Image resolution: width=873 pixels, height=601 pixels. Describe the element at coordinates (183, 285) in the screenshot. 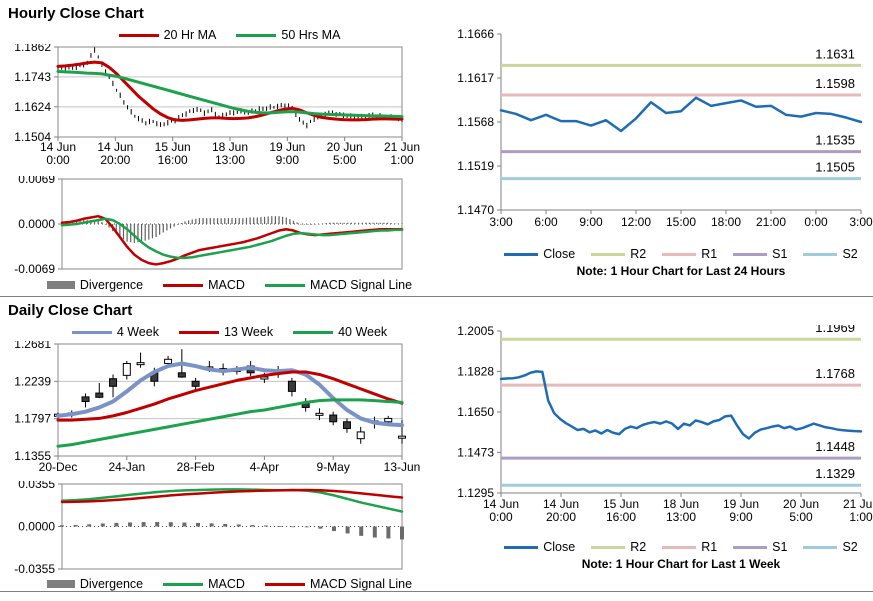

I see `macd-swatch` at that location.